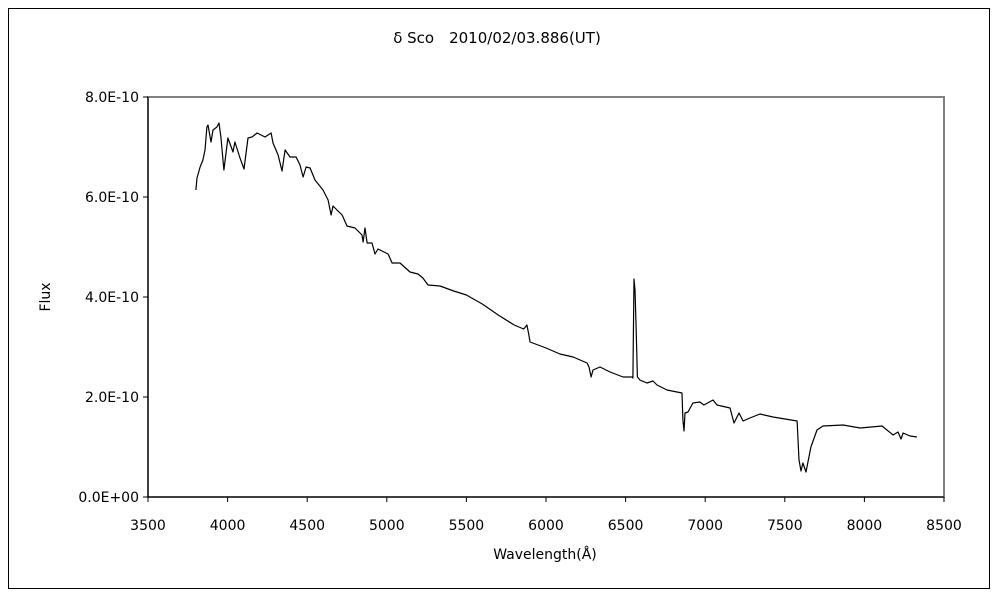  I want to click on x-tick-label: 6500, so click(626, 526).